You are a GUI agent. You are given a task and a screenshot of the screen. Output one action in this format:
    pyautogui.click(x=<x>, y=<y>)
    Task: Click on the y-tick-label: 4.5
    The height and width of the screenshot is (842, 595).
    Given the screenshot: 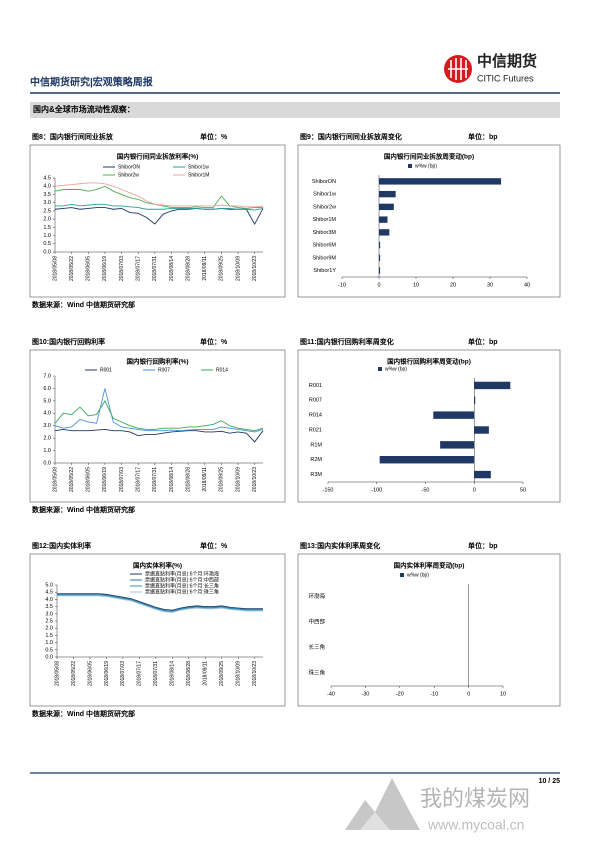 What is the action you would take?
    pyautogui.click(x=49, y=593)
    